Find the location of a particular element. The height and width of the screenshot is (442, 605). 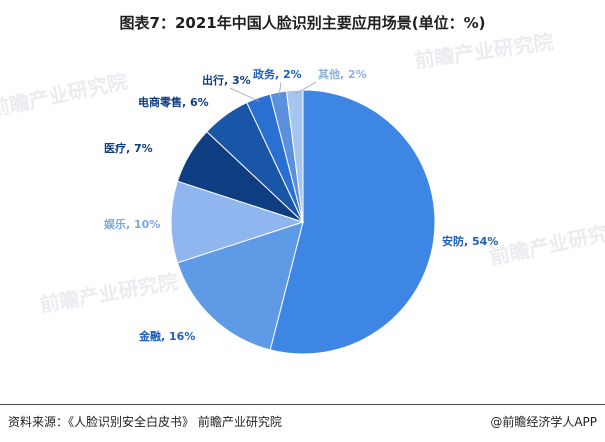

watermark-text-3: 前瞻产业研究院 is located at coordinates (546, 243).